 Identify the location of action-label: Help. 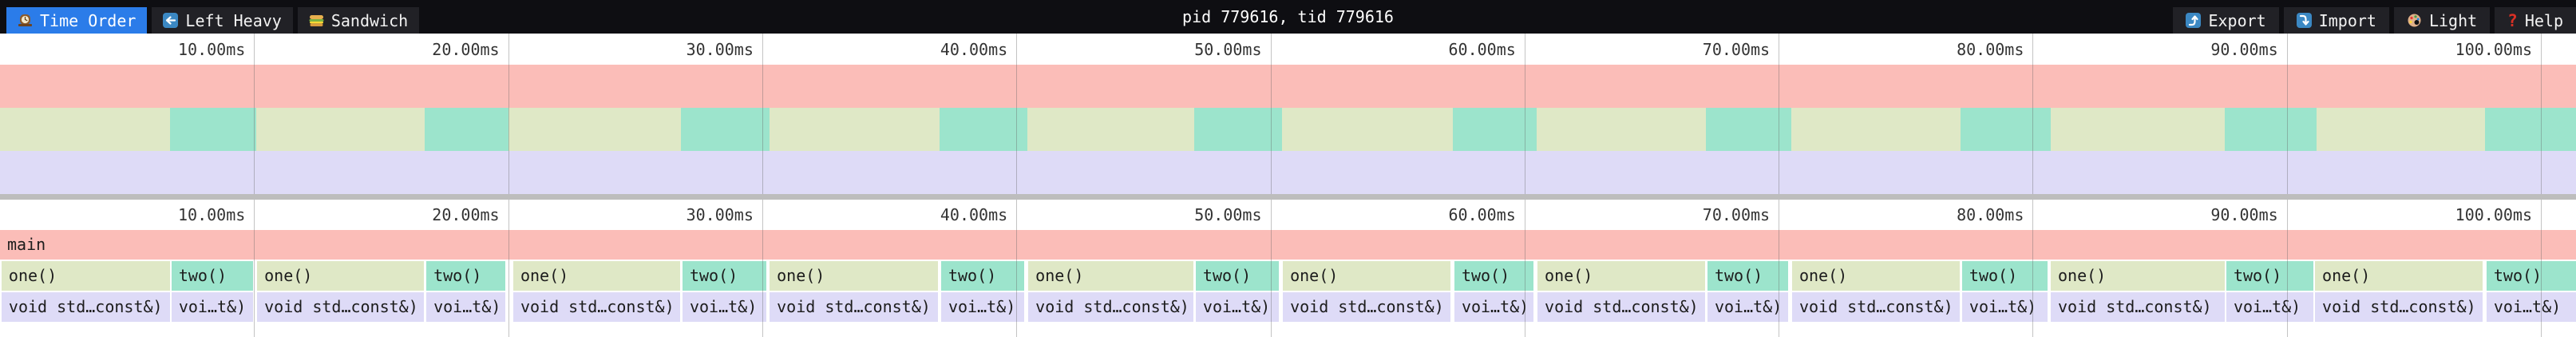
(2544, 20).